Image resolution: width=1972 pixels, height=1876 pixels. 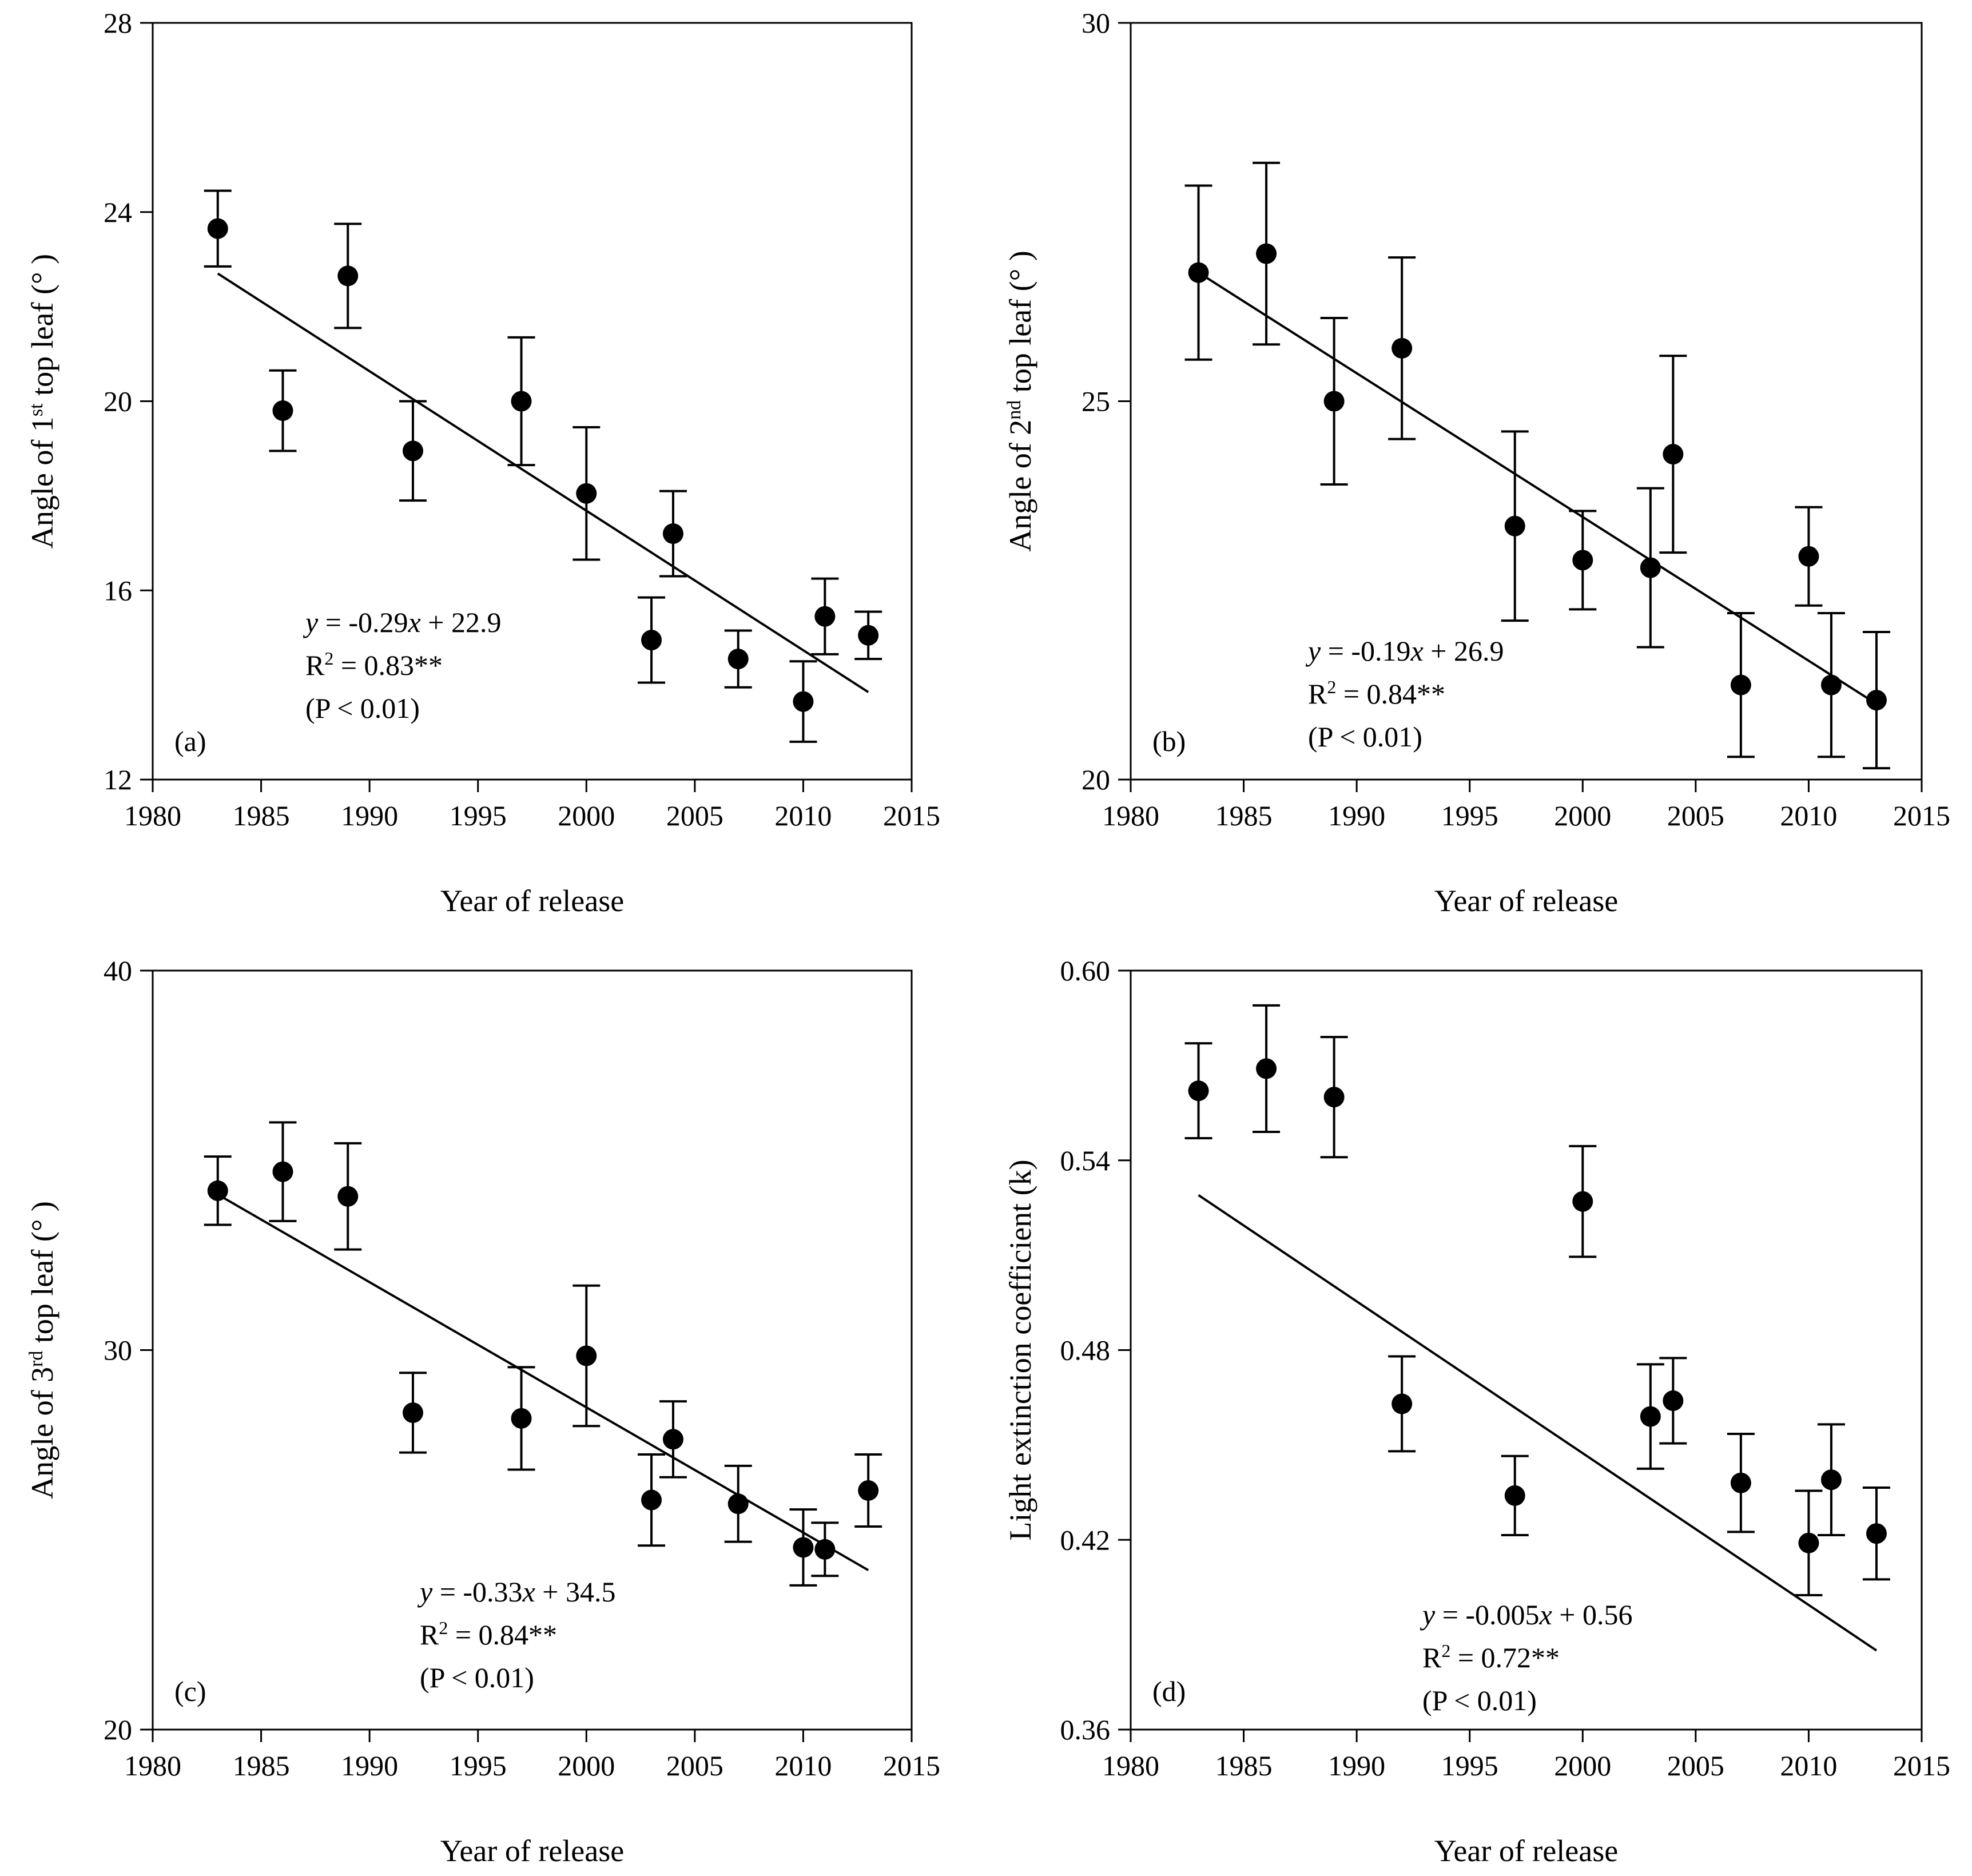 What do you see at coordinates (1085, 1160) in the screenshot?
I see `y-tick-label: 0.54` at bounding box center [1085, 1160].